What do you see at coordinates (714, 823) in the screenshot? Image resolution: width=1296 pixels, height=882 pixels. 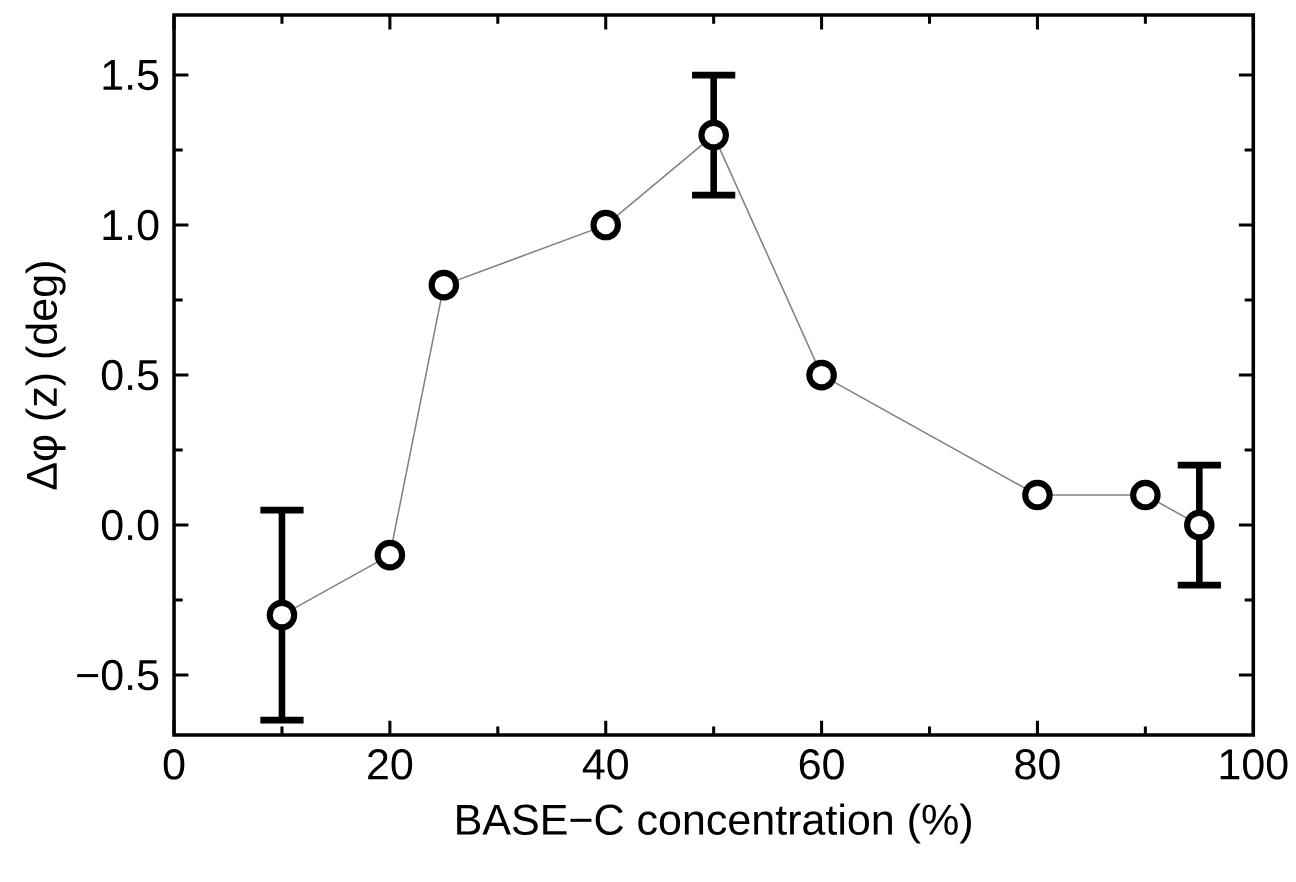 I see `x-axis-title: BASE−C concentration (%)` at bounding box center [714, 823].